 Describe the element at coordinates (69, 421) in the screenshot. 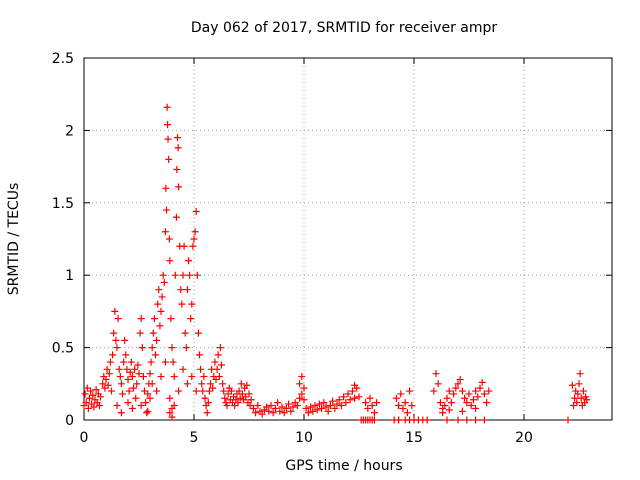

I see `y-tick-label: 0` at that location.